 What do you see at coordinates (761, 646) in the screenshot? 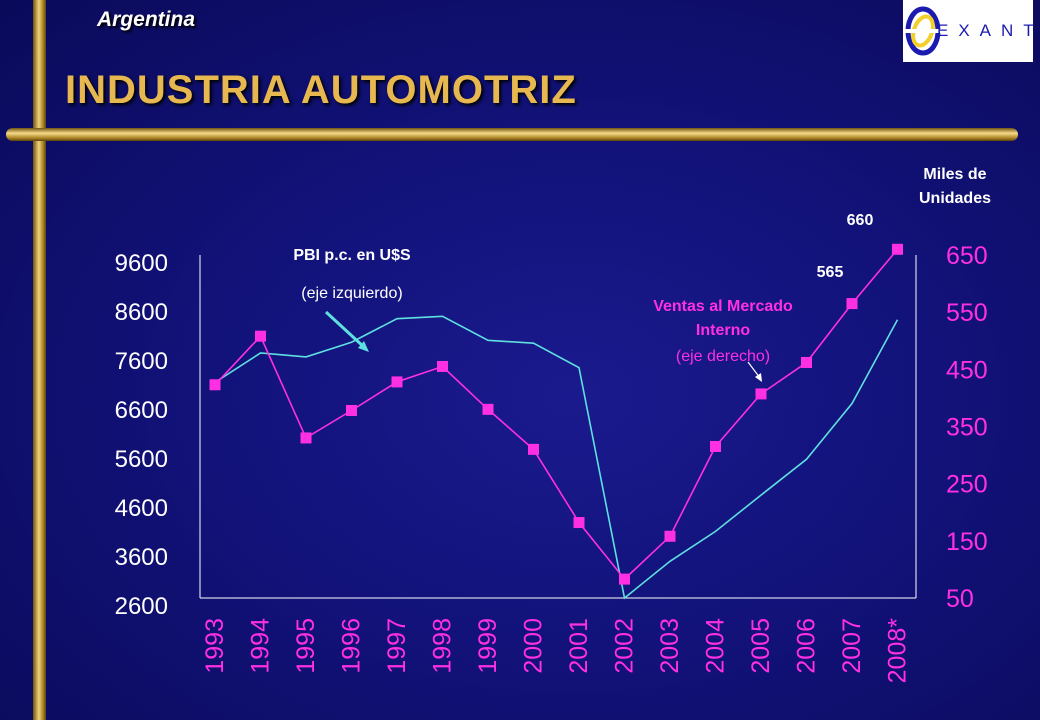
I see `x-tick-label: 2005` at bounding box center [761, 646].